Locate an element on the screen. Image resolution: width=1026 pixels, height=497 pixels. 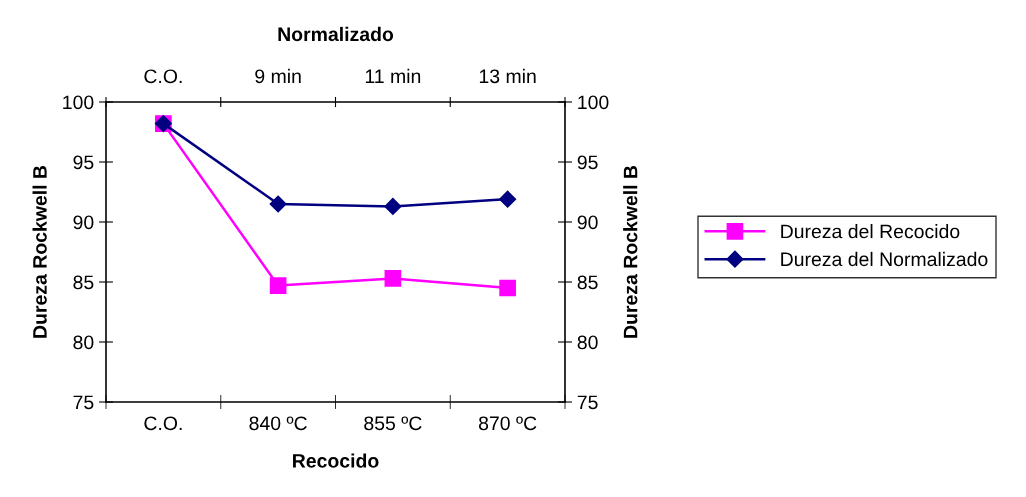
text: 13 min is located at coordinates (507, 76).